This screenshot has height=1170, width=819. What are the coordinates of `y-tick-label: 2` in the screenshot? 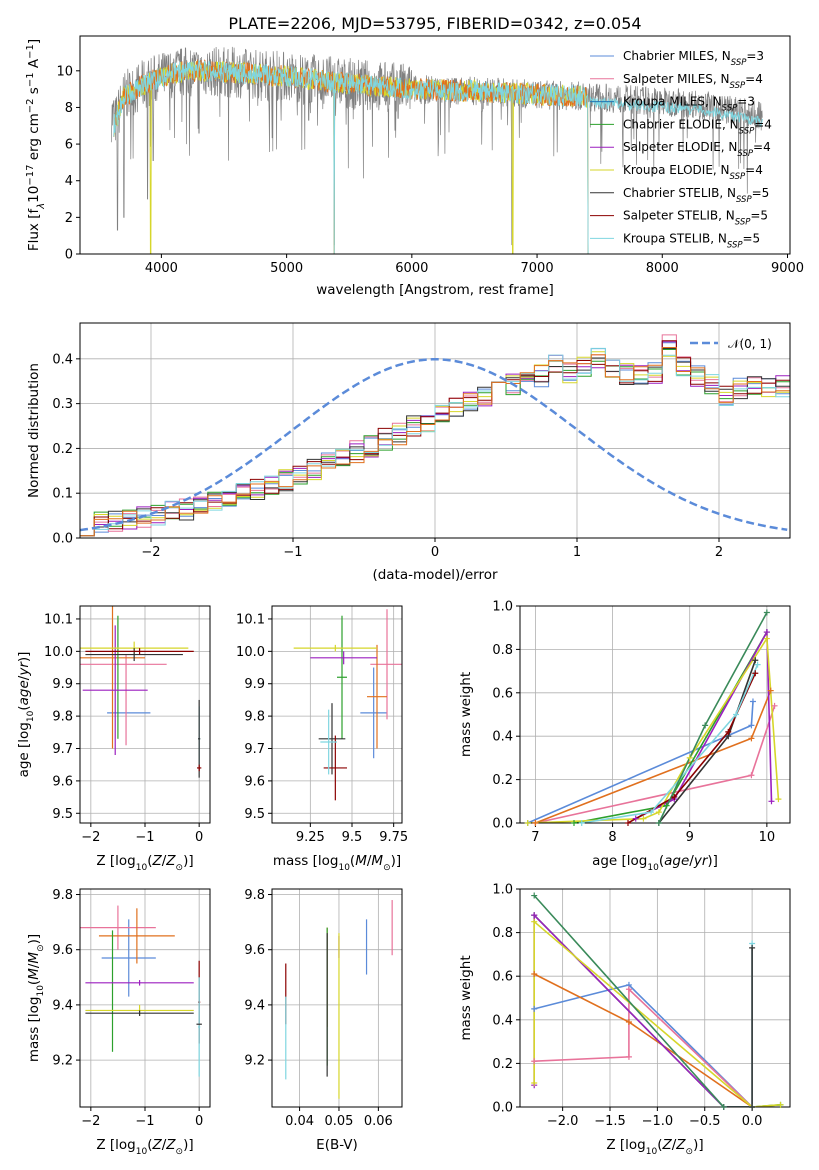 It's located at (69, 218).